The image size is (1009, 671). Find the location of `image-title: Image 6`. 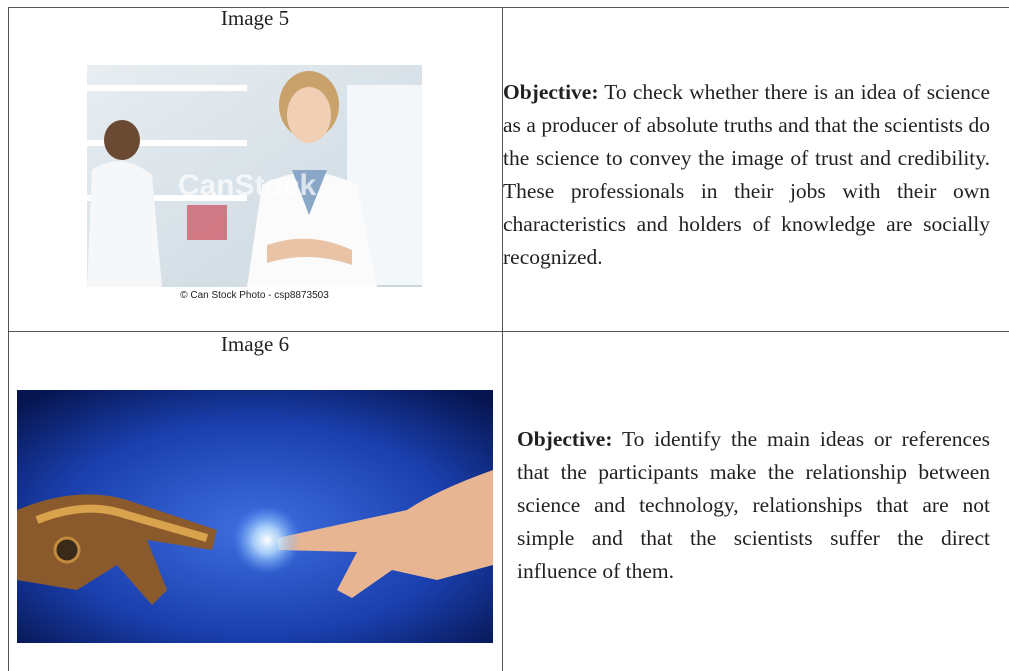

image-title: Image 6 is located at coordinates (255, 344).